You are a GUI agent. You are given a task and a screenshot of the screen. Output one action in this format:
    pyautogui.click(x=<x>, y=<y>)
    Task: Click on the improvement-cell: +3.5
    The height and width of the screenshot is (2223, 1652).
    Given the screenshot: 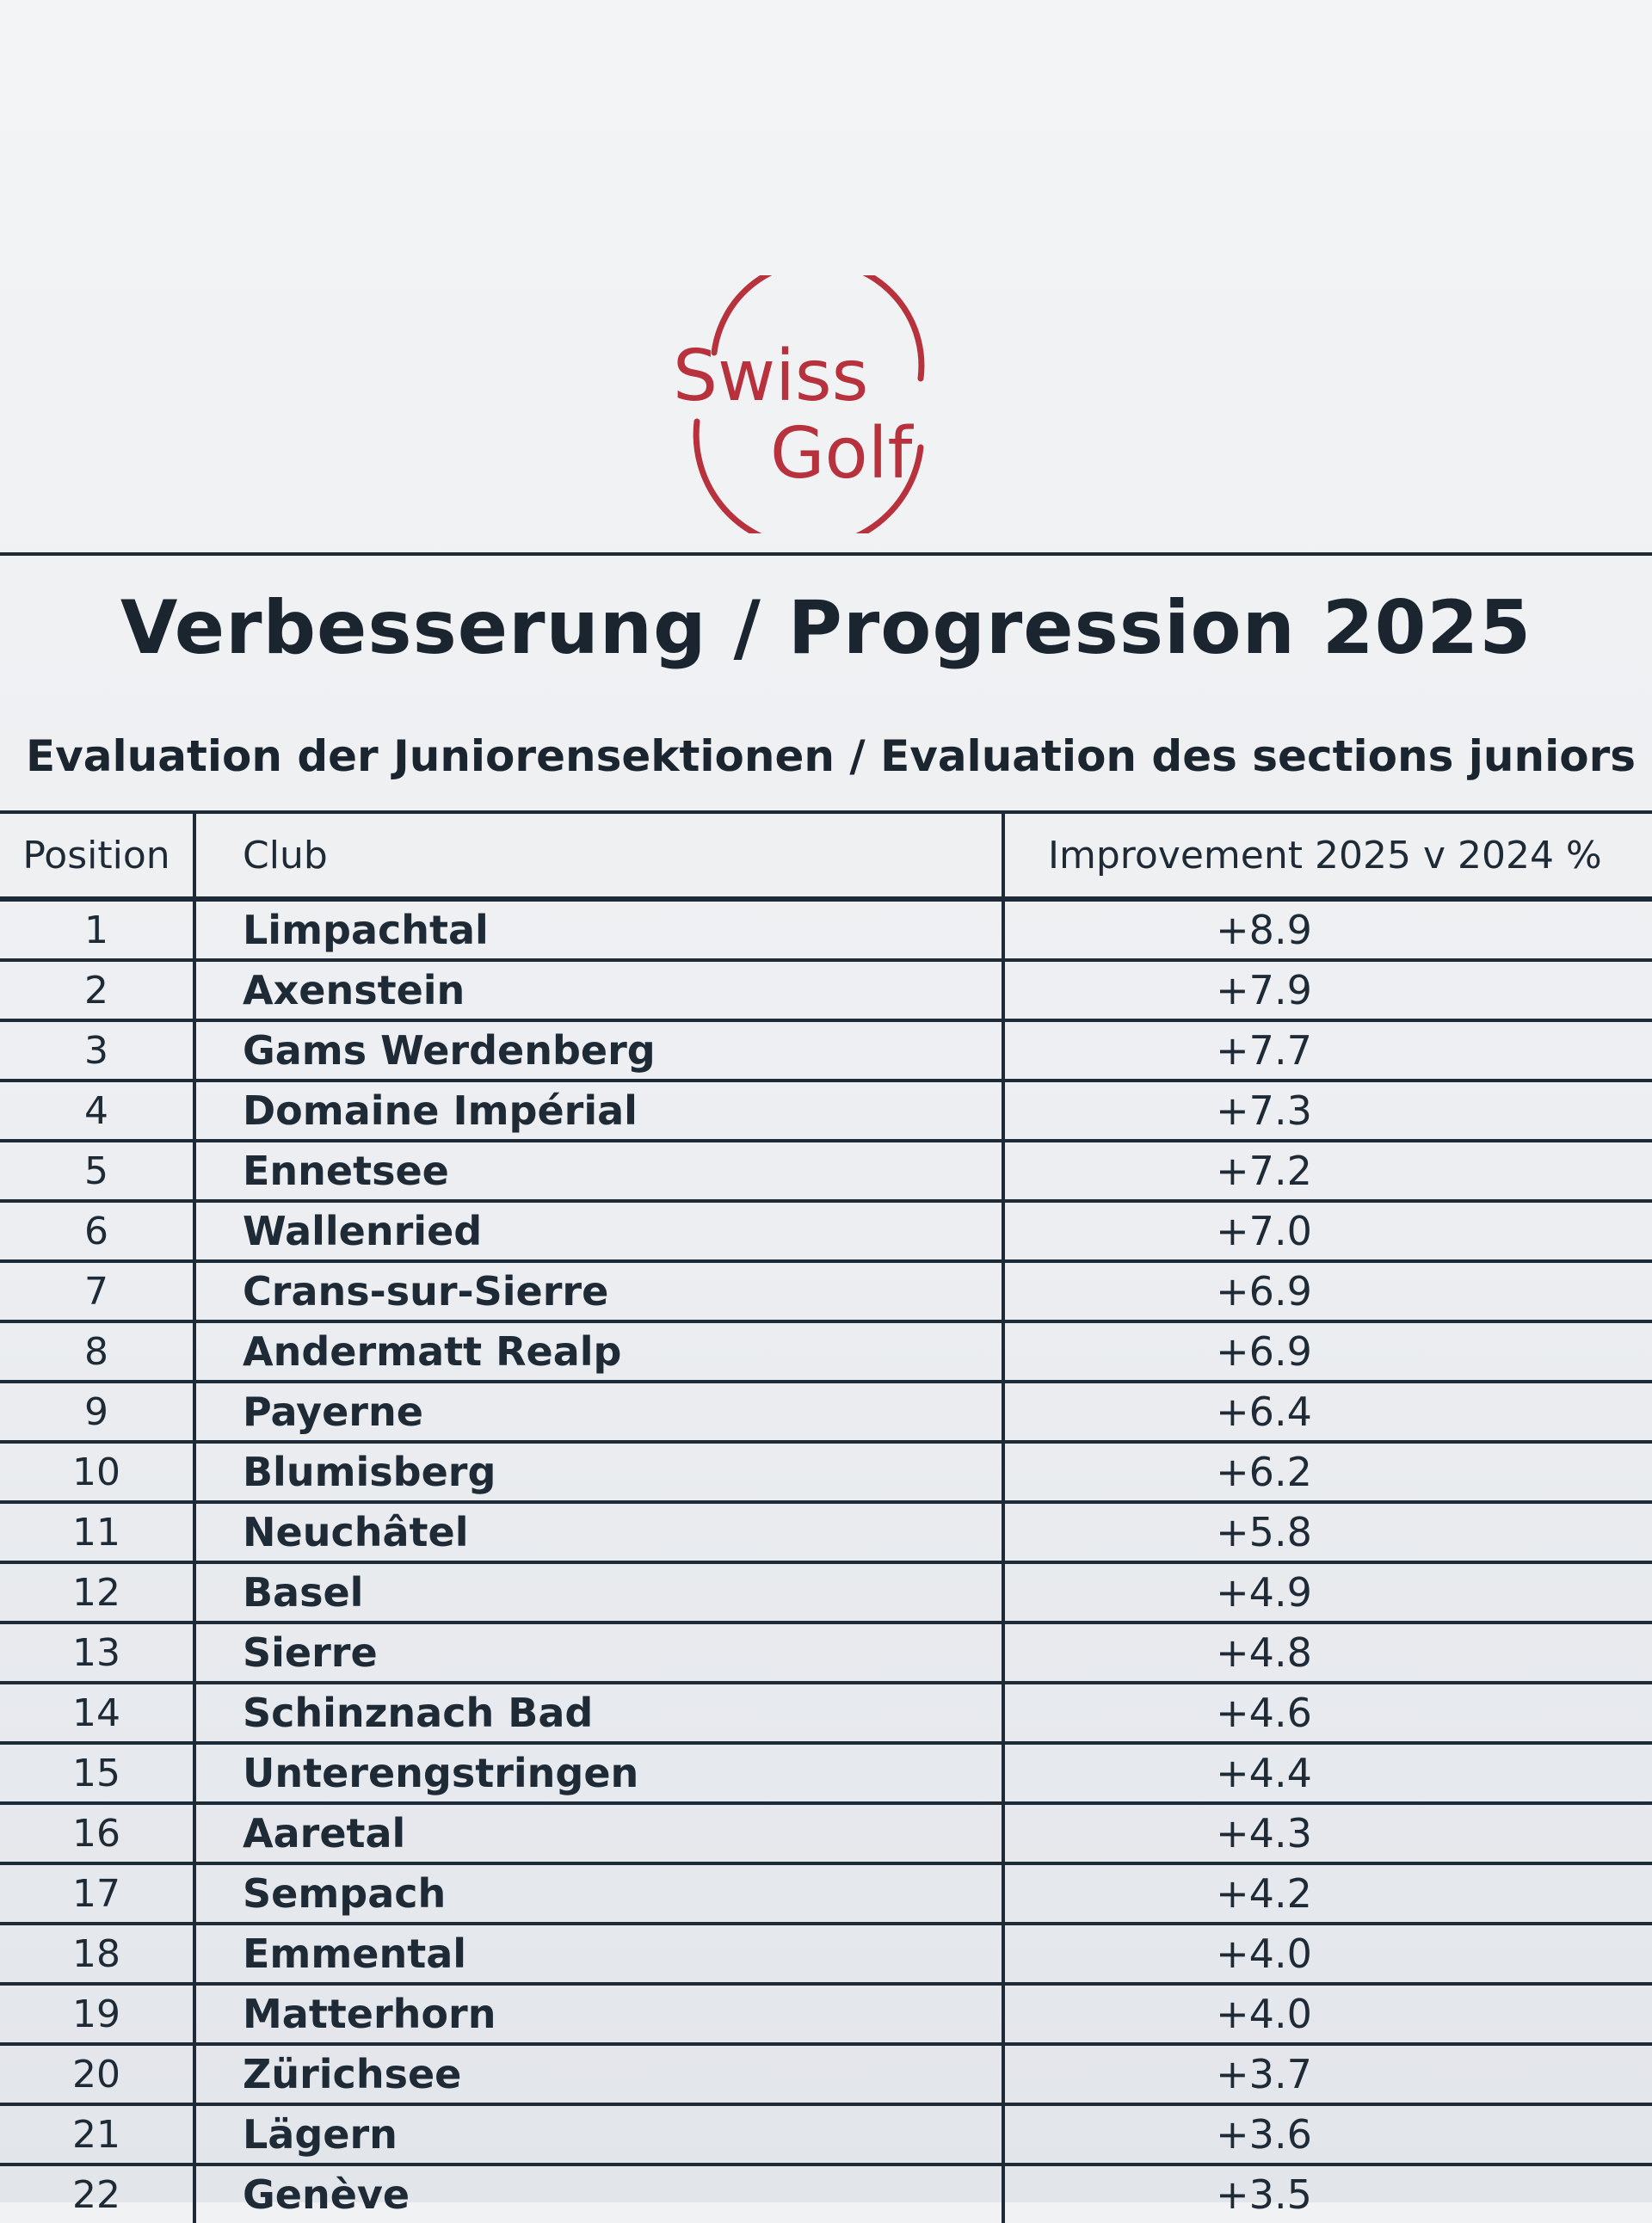 What is the action you would take?
    pyautogui.click(x=1327, y=2193)
    